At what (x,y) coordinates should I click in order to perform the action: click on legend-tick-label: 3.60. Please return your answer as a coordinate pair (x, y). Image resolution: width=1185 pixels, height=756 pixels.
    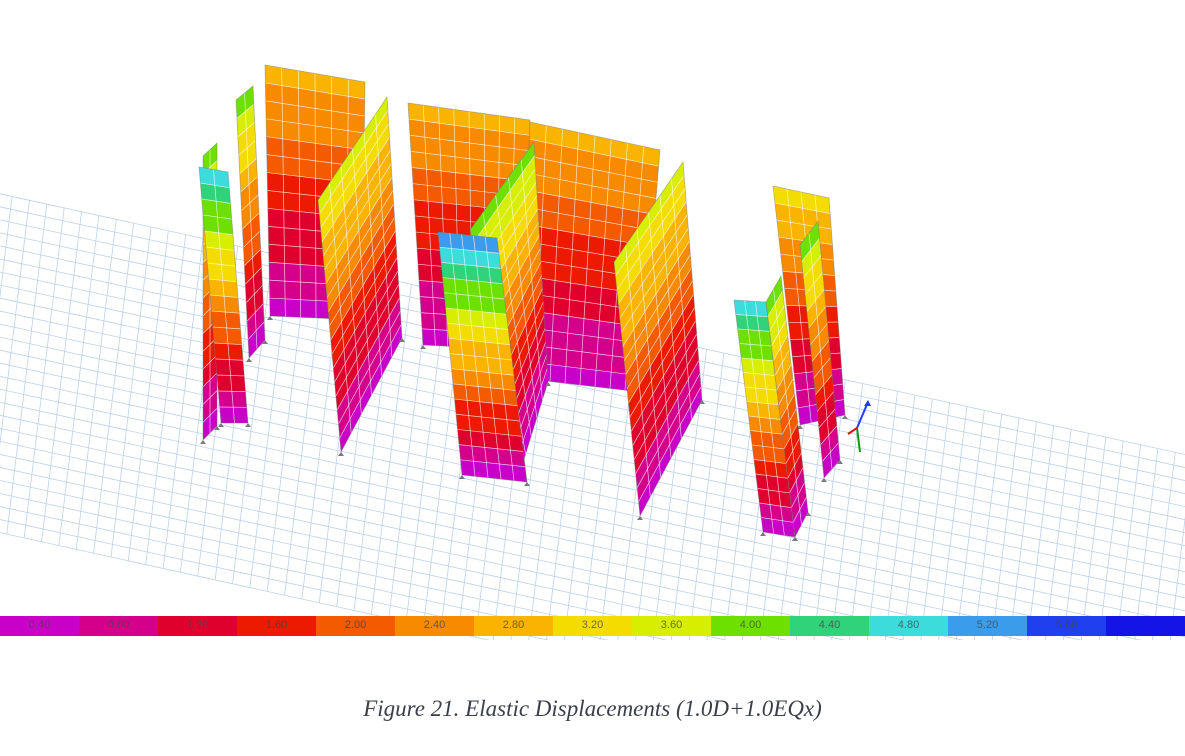
    Looking at the image, I should click on (671, 625).